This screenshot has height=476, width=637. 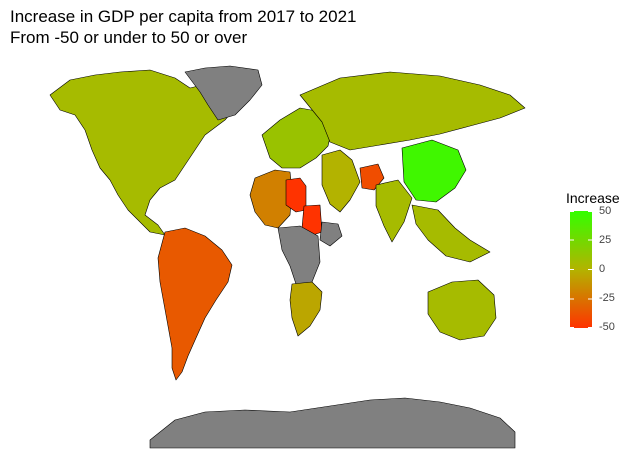 What do you see at coordinates (144, 152) in the screenshot?
I see `region-north-america` at bounding box center [144, 152].